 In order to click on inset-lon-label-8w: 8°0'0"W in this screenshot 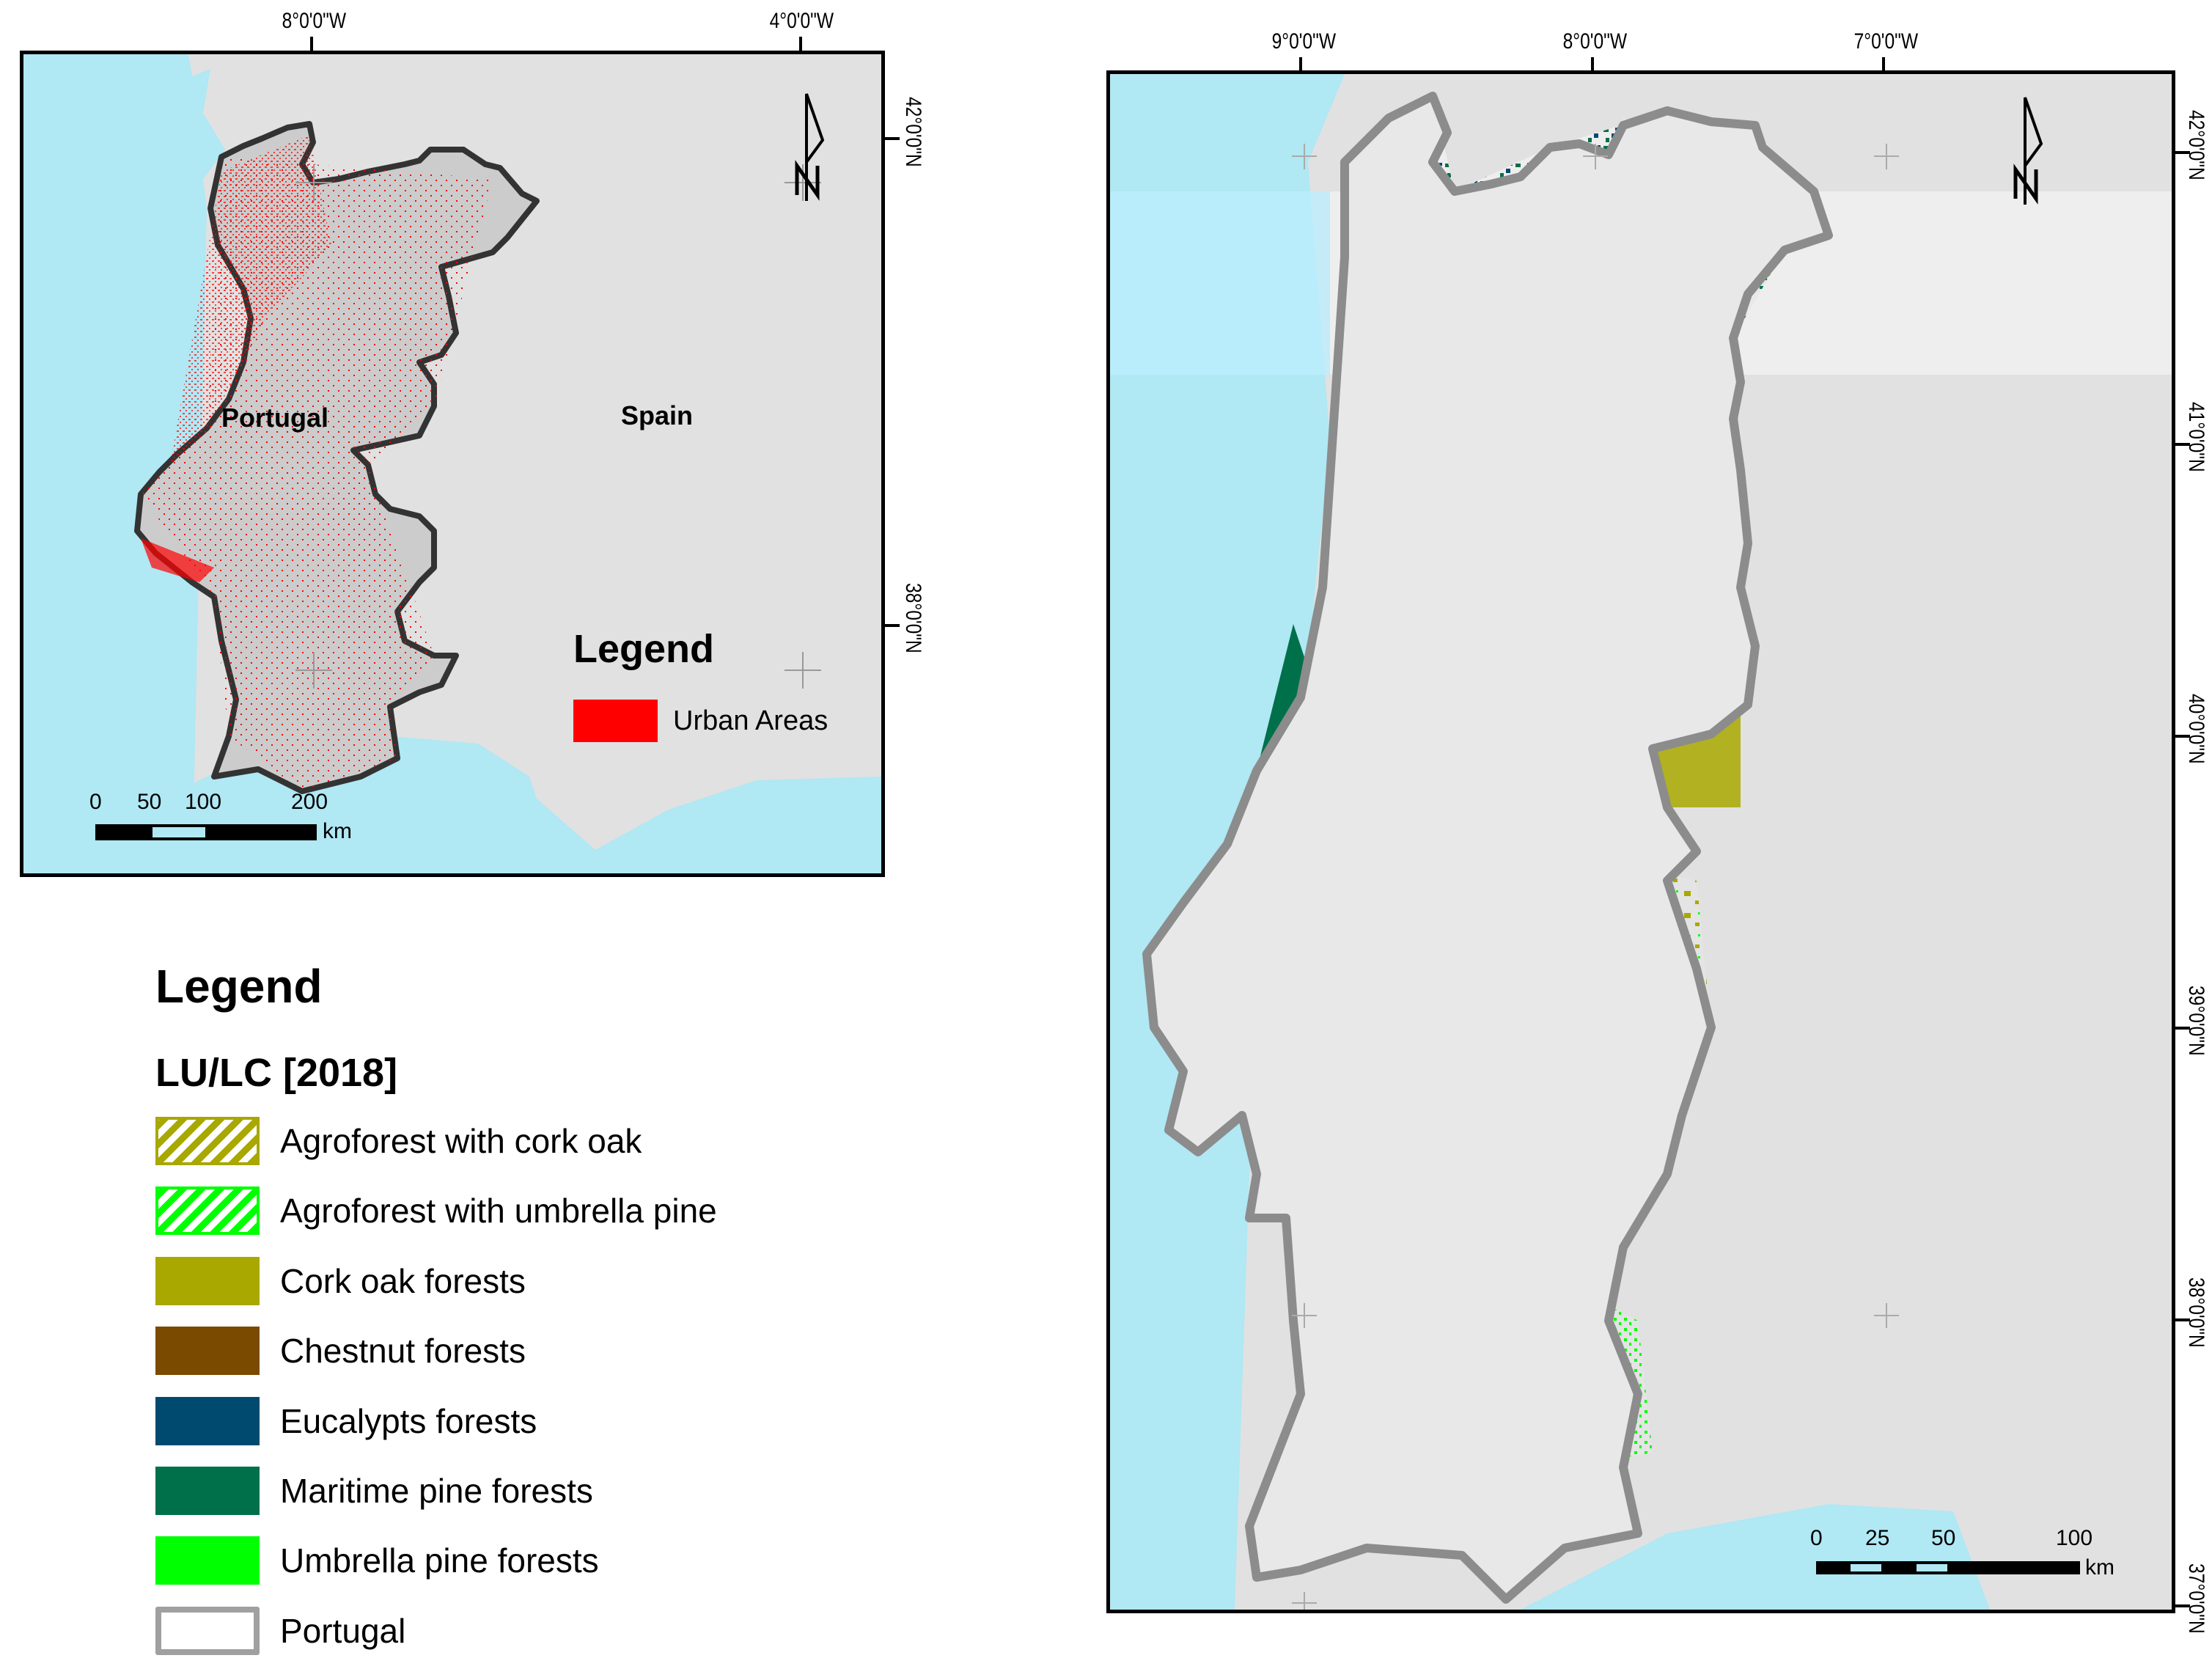, I will do `click(314, 21)`.